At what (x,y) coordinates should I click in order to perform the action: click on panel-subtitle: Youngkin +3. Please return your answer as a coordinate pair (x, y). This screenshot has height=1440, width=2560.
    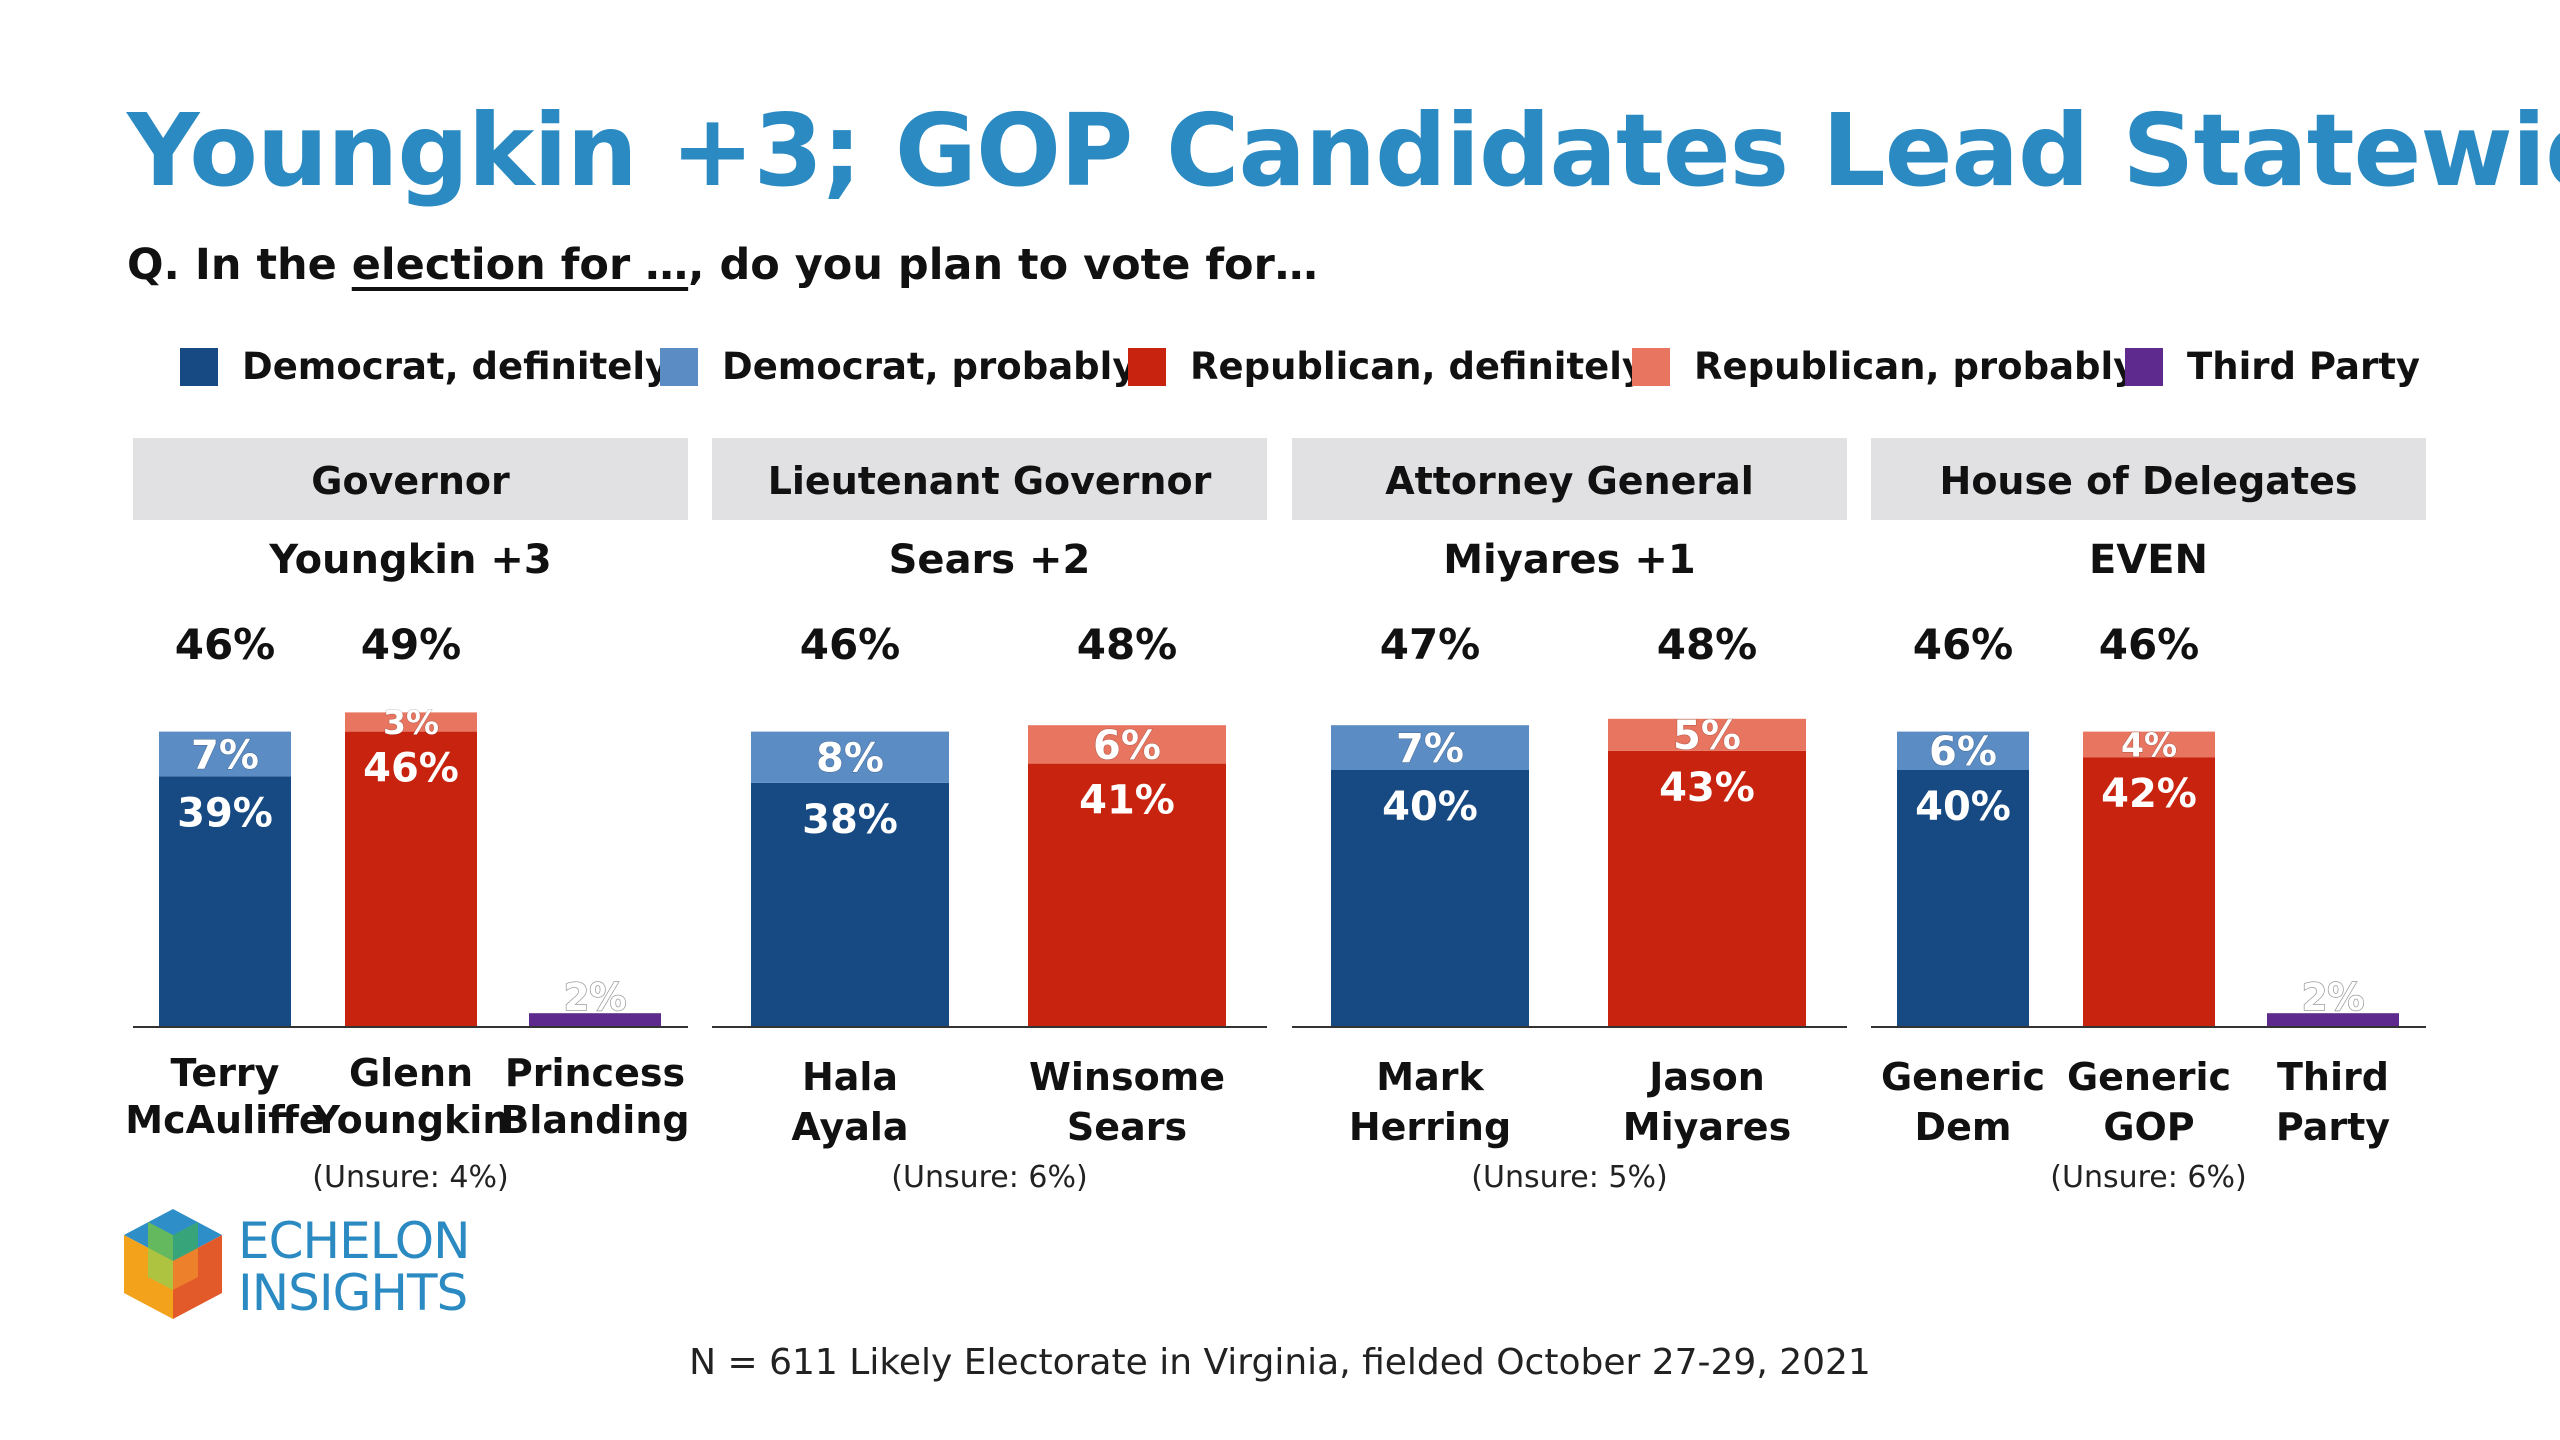
    Looking at the image, I should click on (409, 560).